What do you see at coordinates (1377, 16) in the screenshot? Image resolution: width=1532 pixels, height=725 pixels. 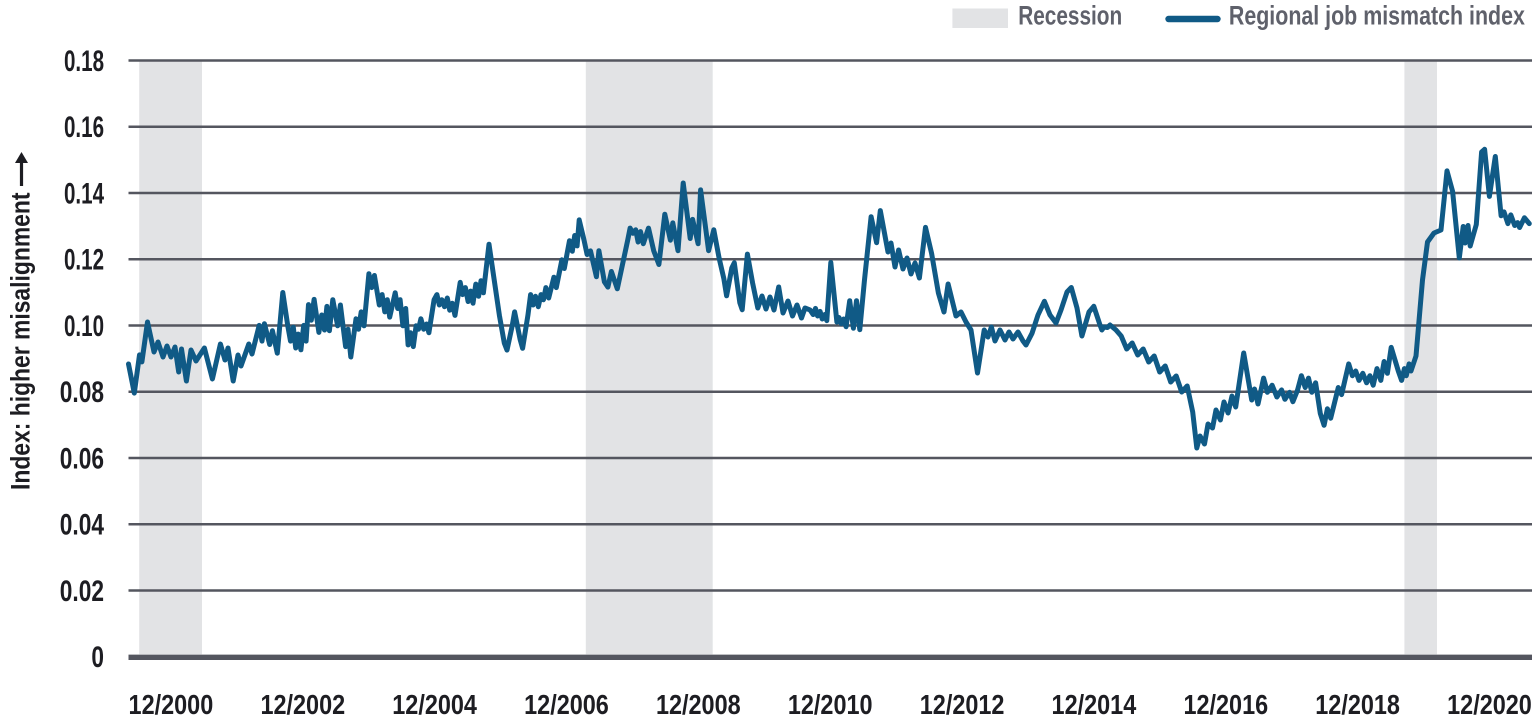 I see `svg-text: Regional job mismatch index` at bounding box center [1377, 16].